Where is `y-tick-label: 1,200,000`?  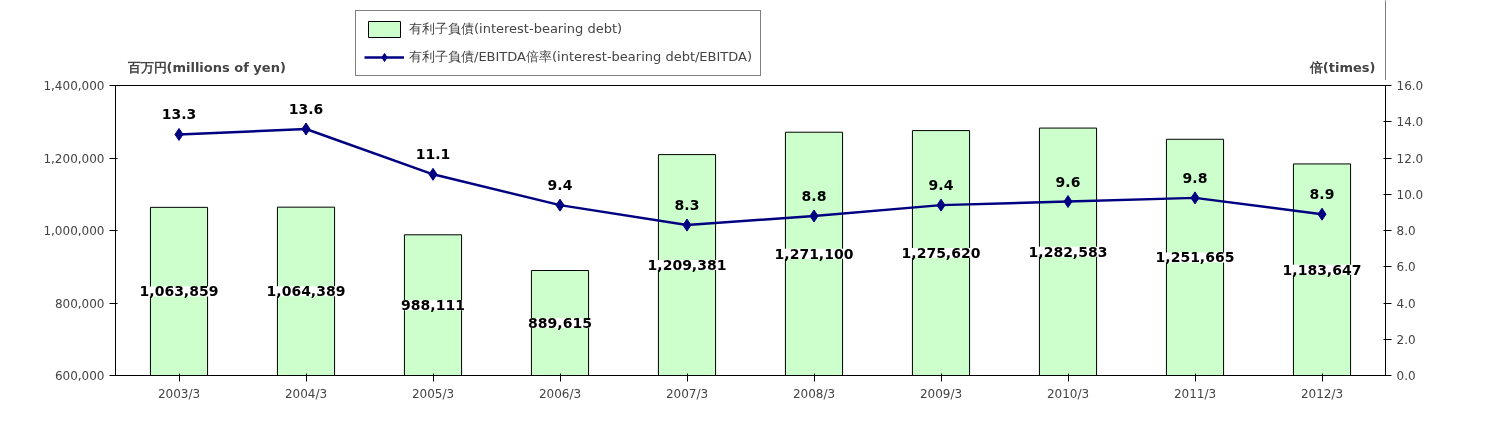 y-tick-label: 1,200,000 is located at coordinates (74, 158).